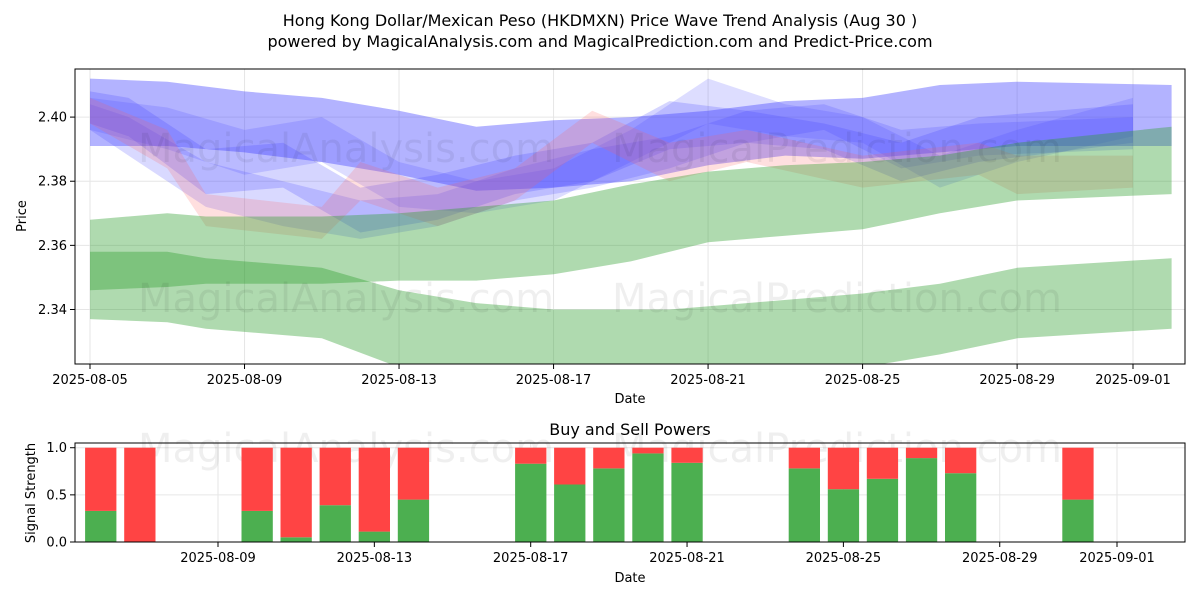 This screenshot has width=1200, height=600. What do you see at coordinates (629, 578) in the screenshot?
I see `power-x-label: Date` at bounding box center [629, 578].